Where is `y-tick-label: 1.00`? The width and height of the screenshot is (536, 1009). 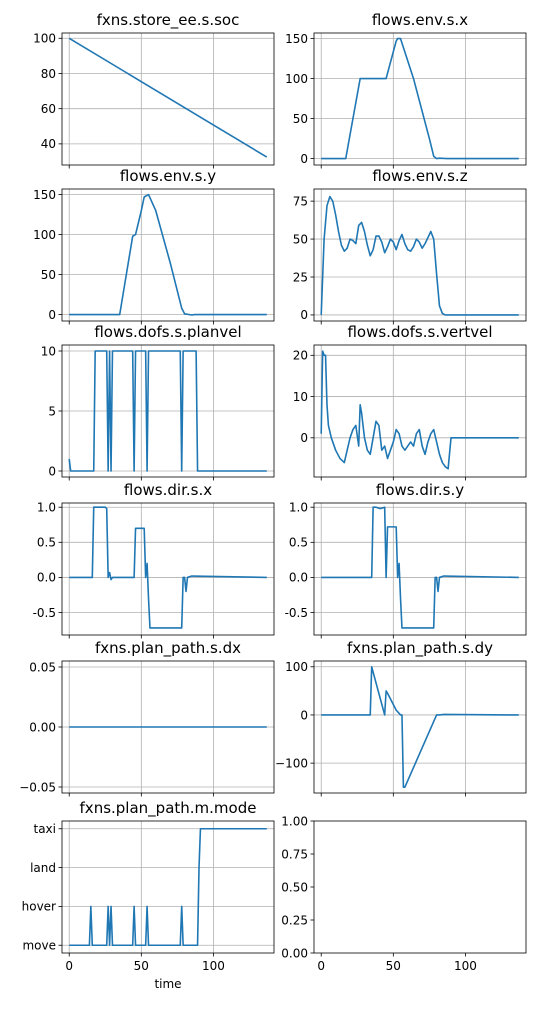 y-tick-label: 1.00 is located at coordinates (294, 821).